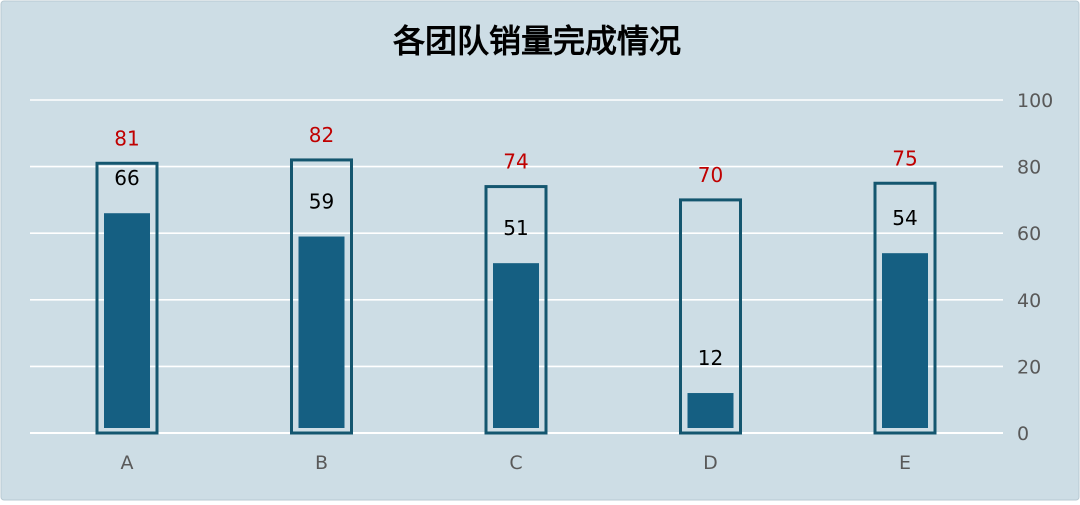  What do you see at coordinates (1029, 367) in the screenshot?
I see `y-tick-label: 20` at bounding box center [1029, 367].